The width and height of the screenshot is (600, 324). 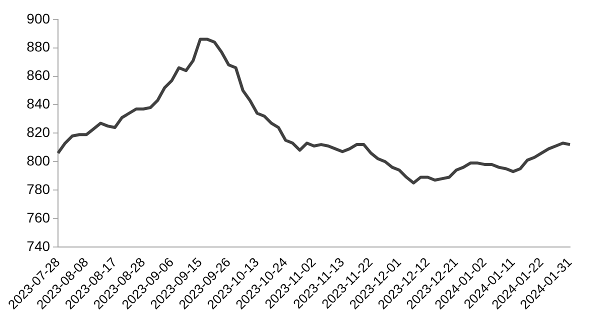 What do you see at coordinates (38, 18) in the screenshot?
I see `y-tick-label: 900` at bounding box center [38, 18].